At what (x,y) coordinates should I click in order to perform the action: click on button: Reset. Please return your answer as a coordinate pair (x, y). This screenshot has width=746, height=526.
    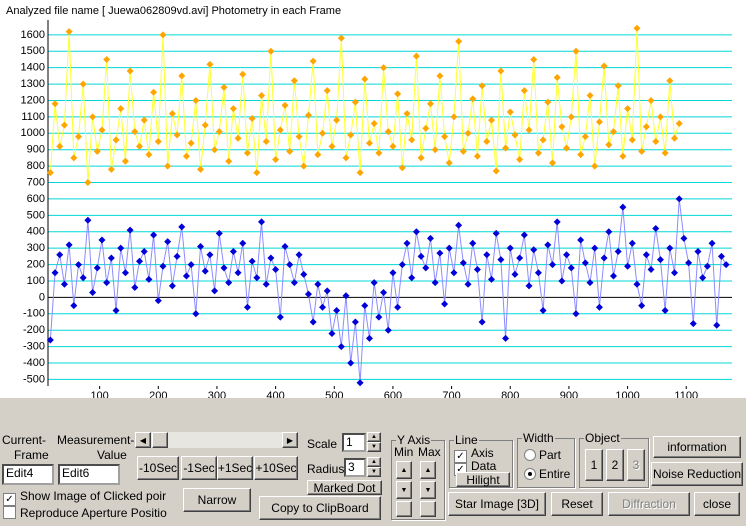
    Looking at the image, I should click on (577, 504).